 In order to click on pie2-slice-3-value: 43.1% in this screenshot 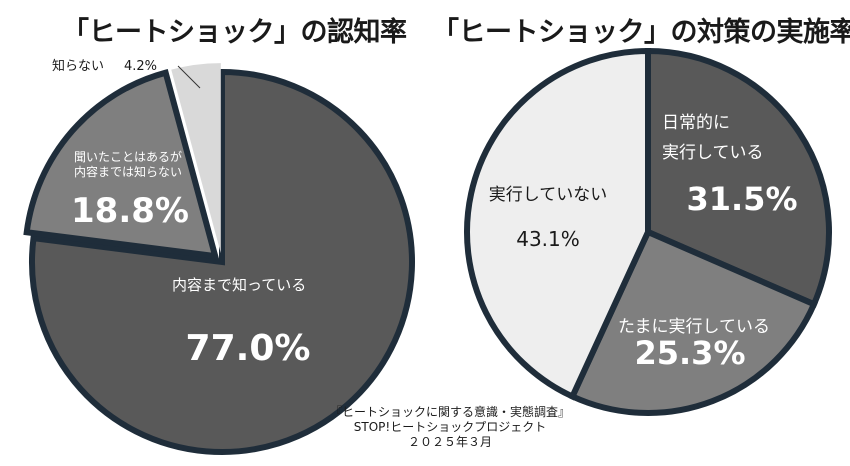, I will do `click(548, 239)`.